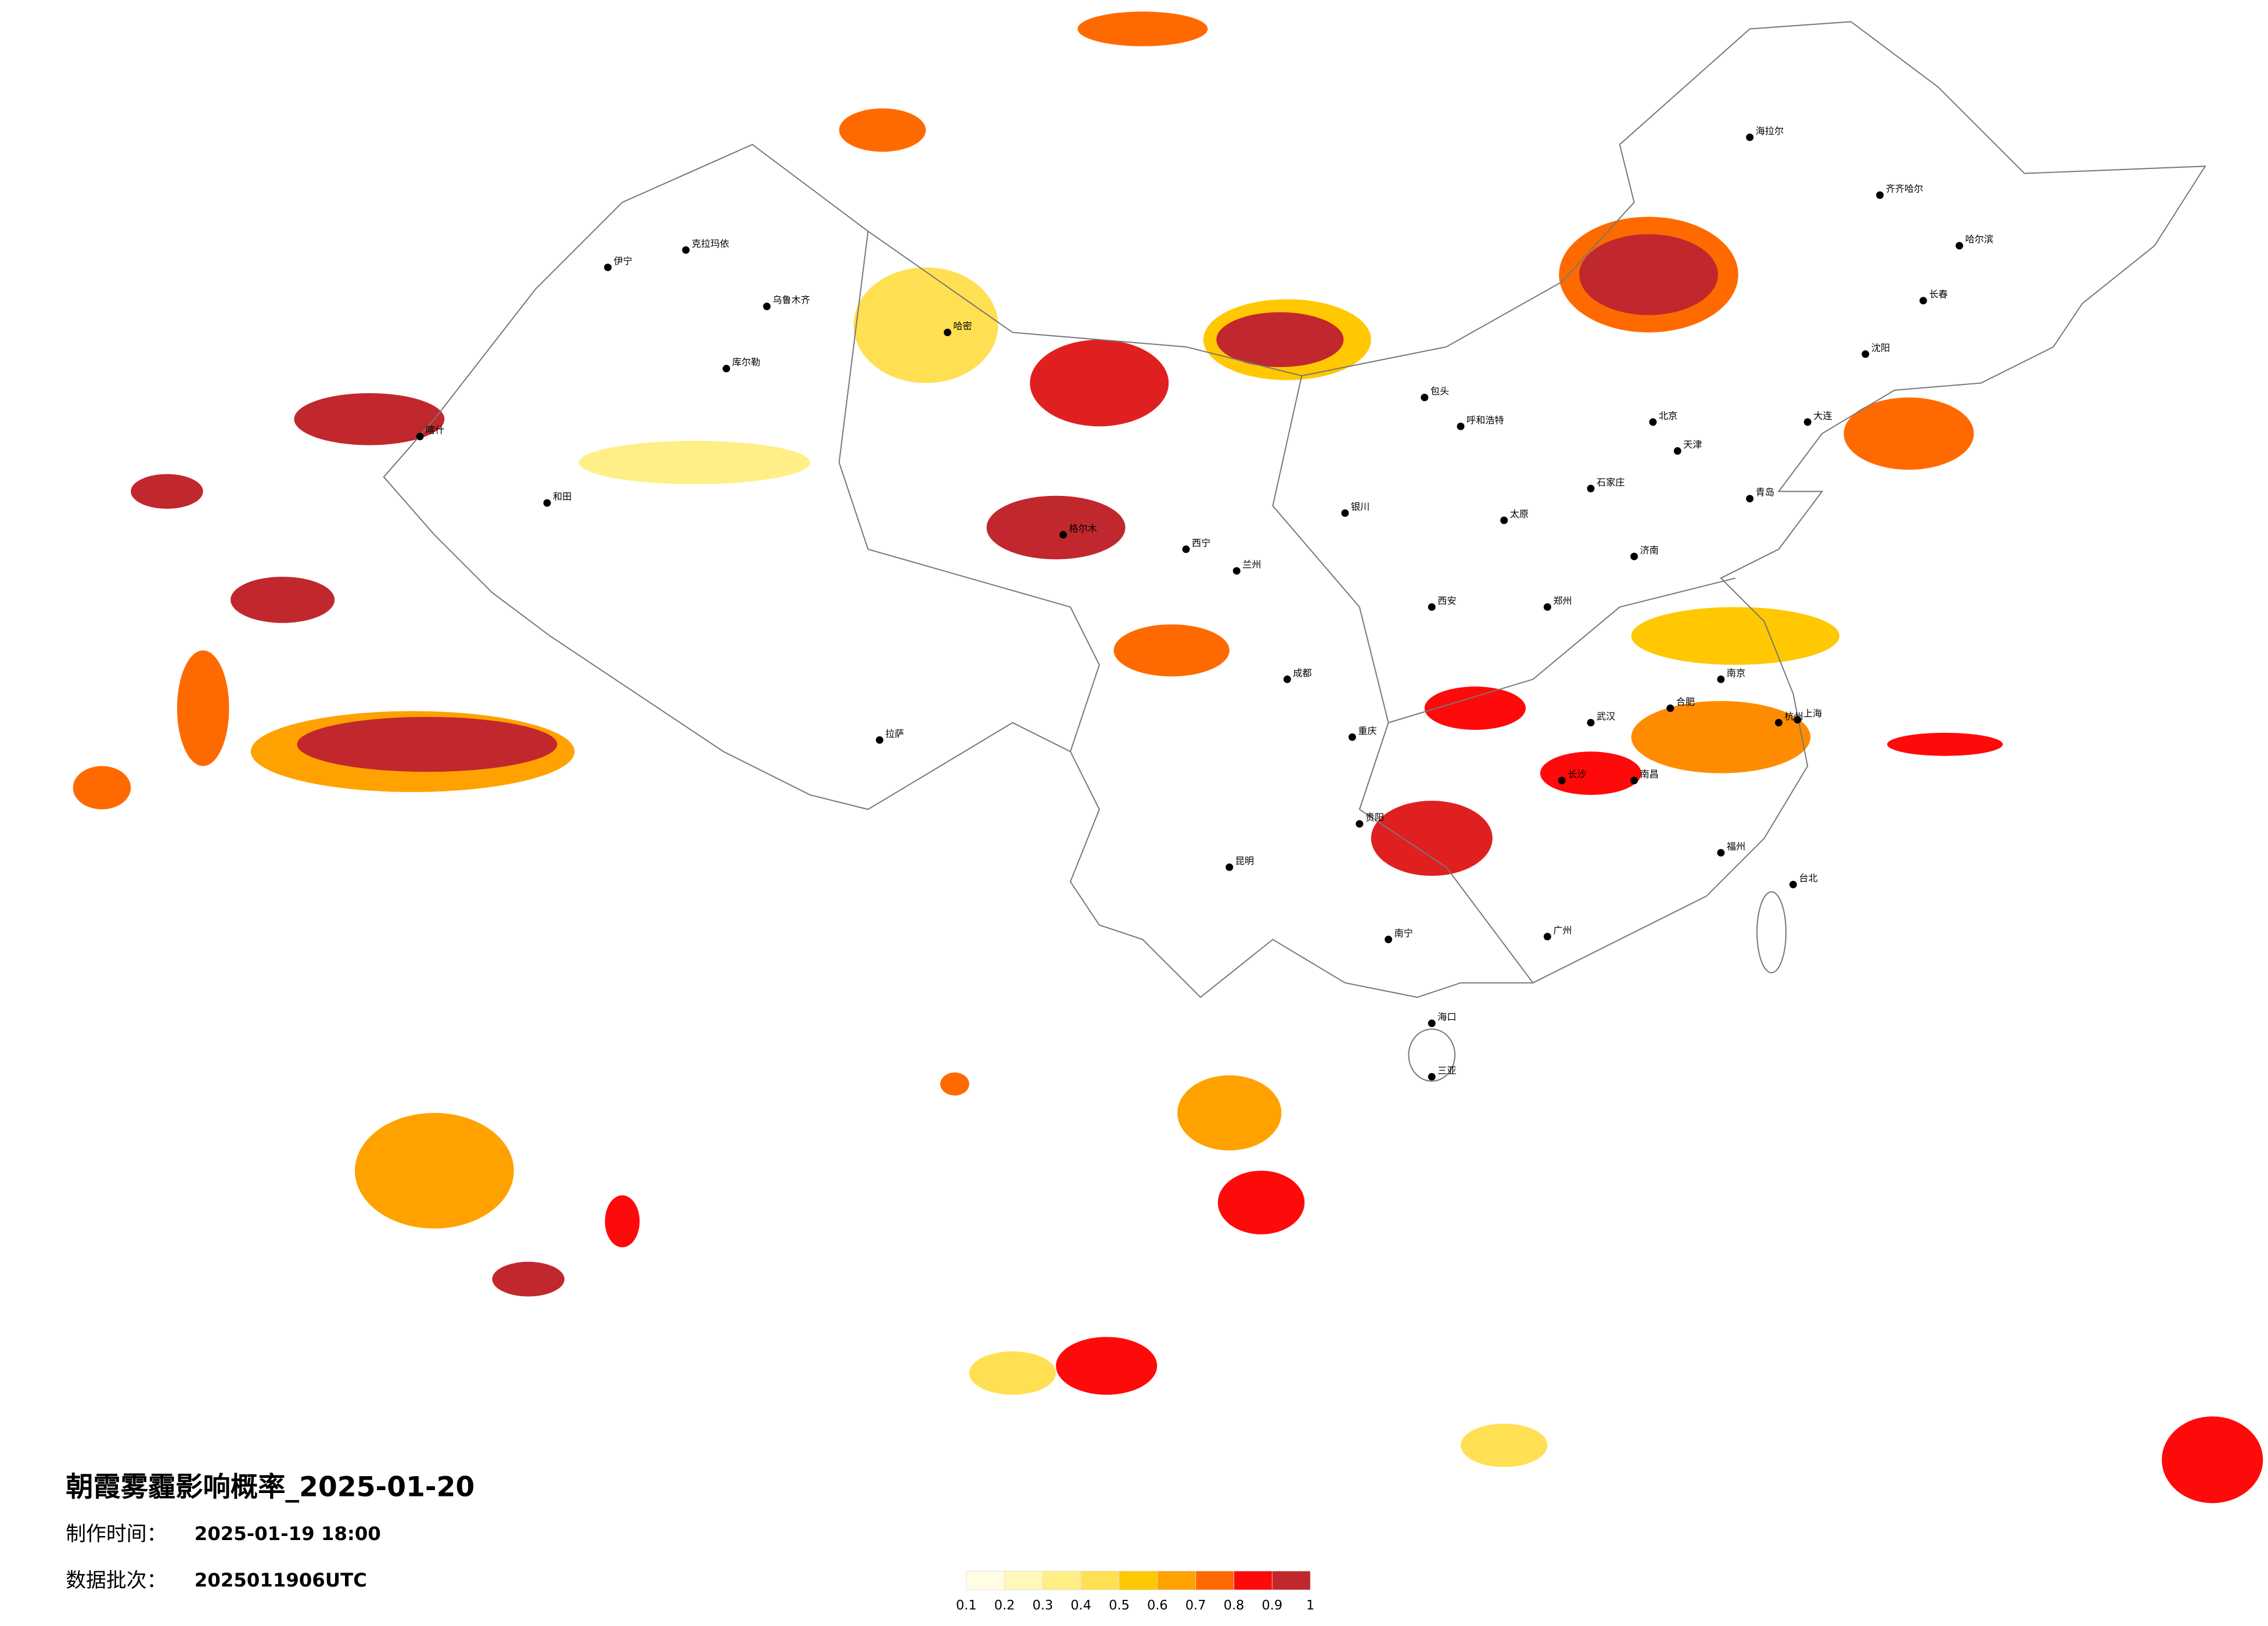 Image resolution: width=2268 pixels, height=1626 pixels. I want to click on map-title: 朝霞雾霾影响概率_2025-01-20, so click(270, 1487).